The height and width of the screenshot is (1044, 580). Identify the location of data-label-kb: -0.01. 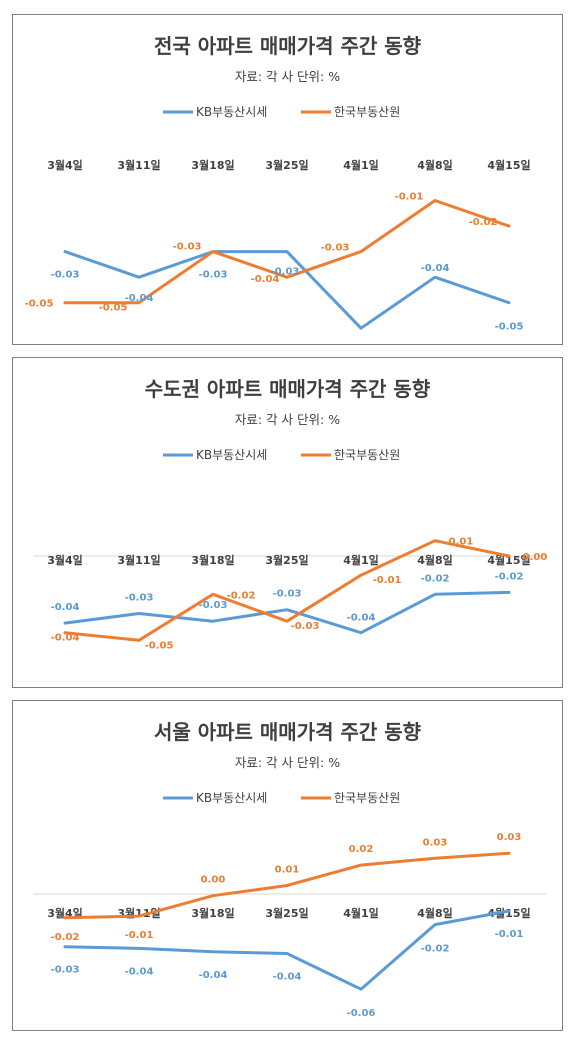
(509, 934).